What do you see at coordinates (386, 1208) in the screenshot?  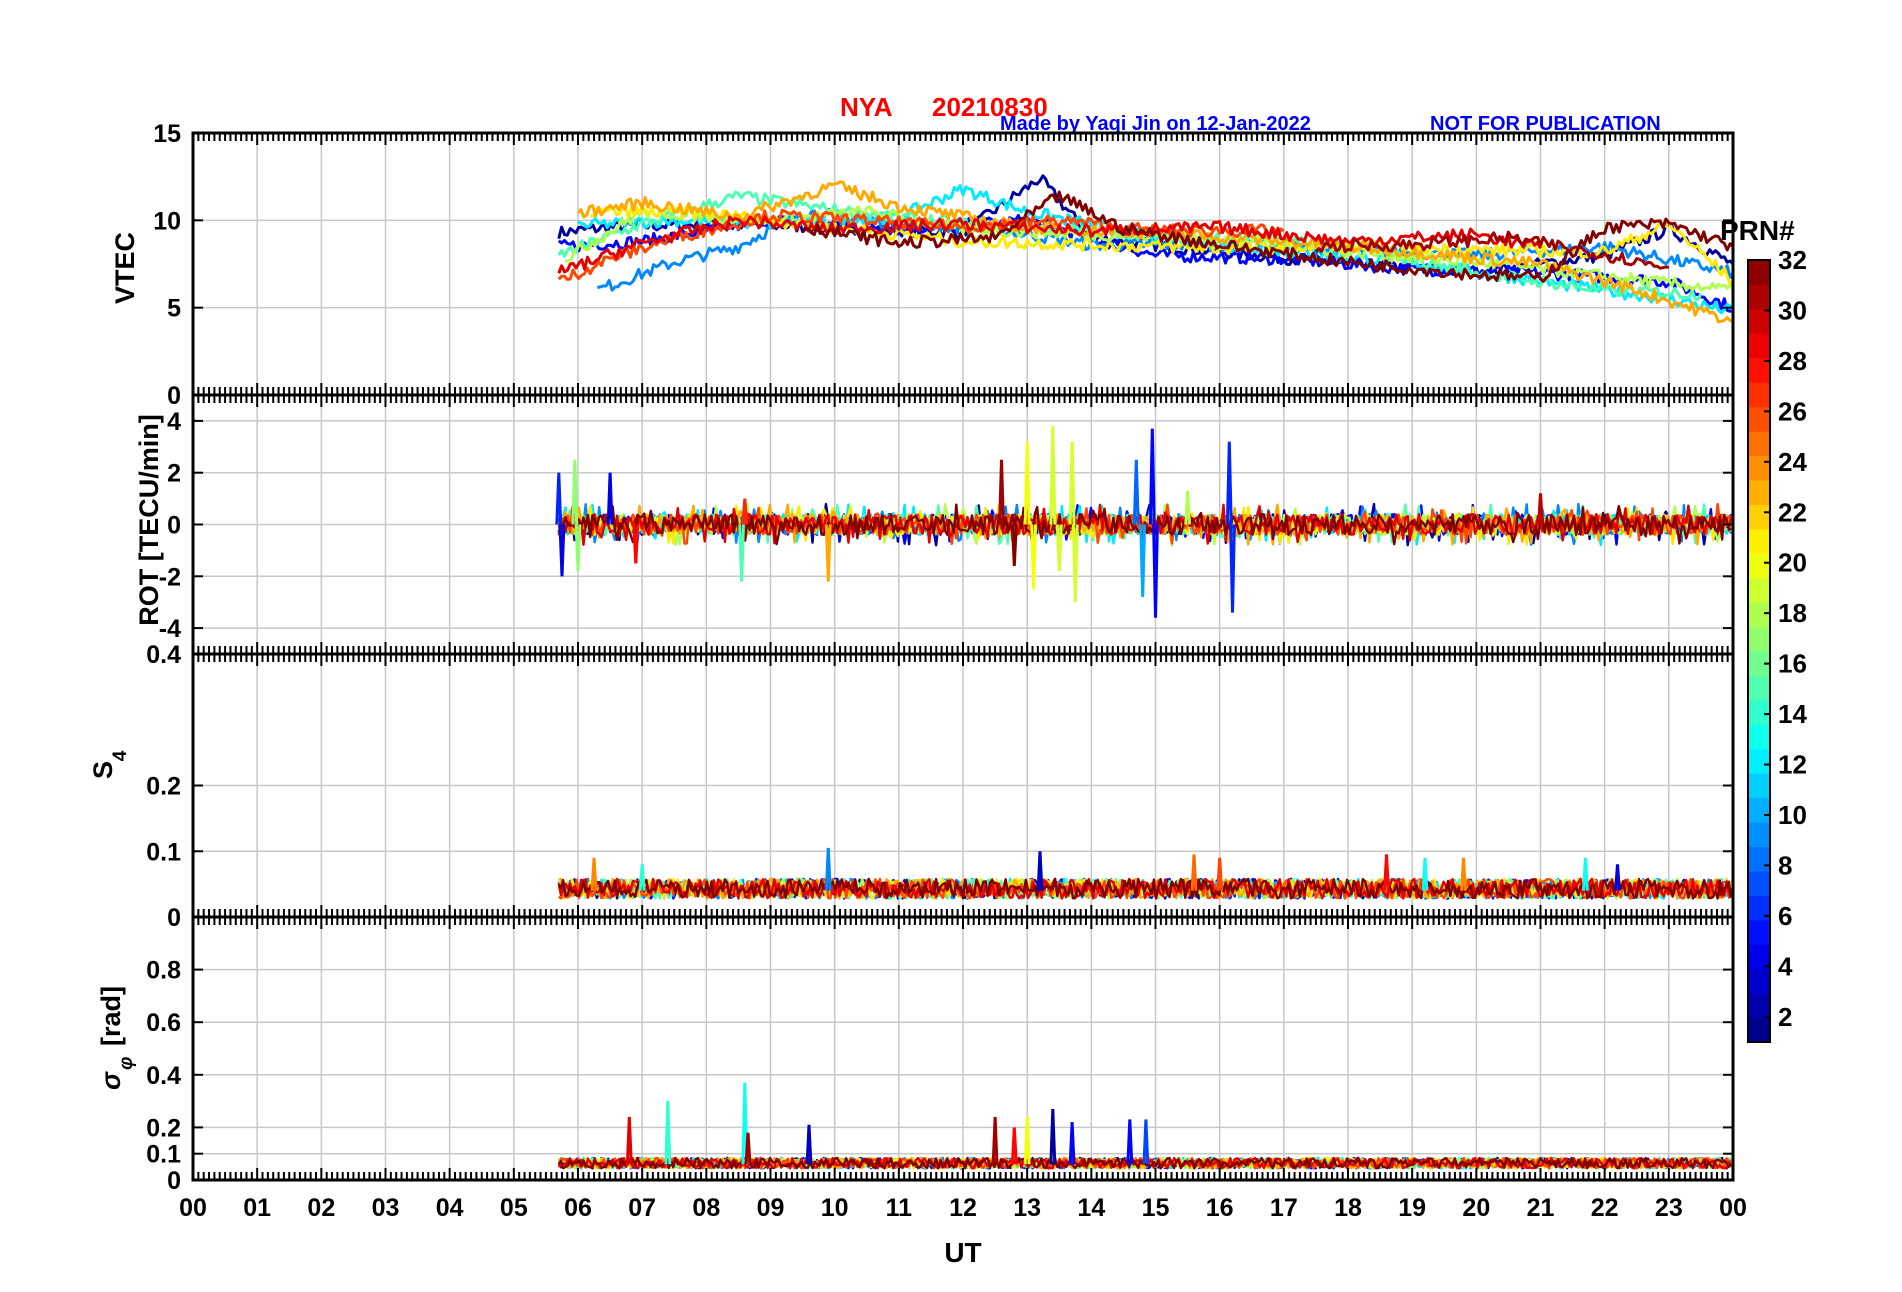 I see `x-tick-label: 03` at bounding box center [386, 1208].